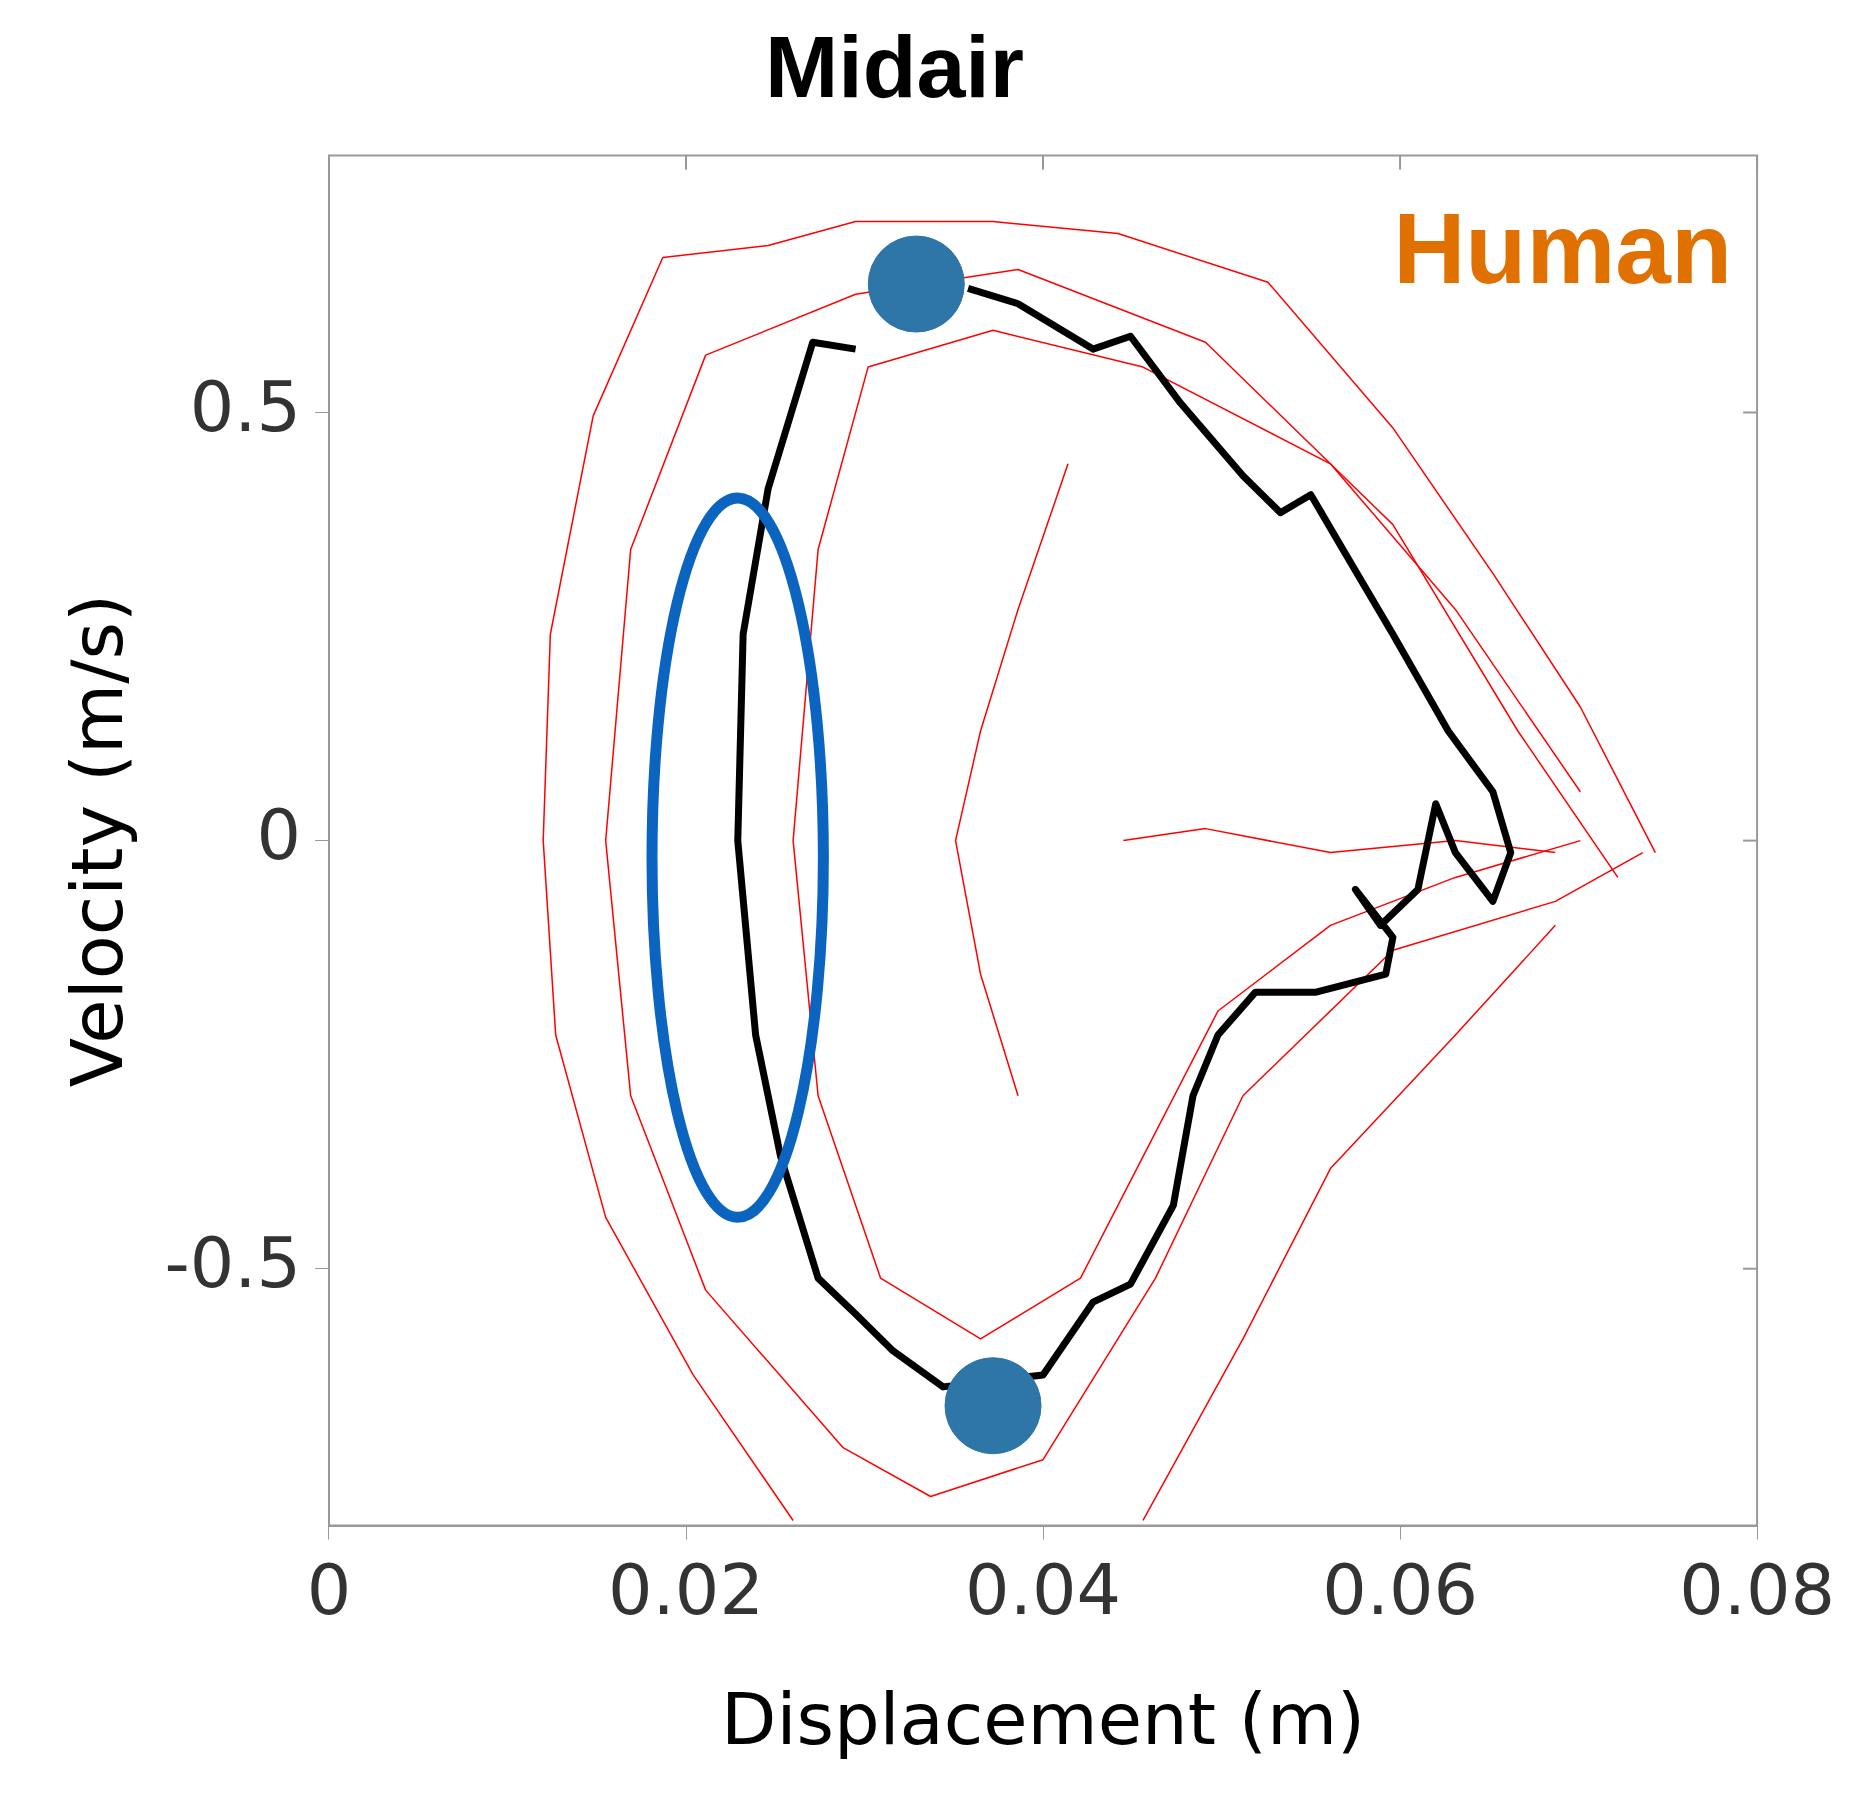 This screenshot has height=1802, width=1849. What do you see at coordinates (96, 840) in the screenshot?
I see `y-axis-title: Velocity (m/s)` at bounding box center [96, 840].